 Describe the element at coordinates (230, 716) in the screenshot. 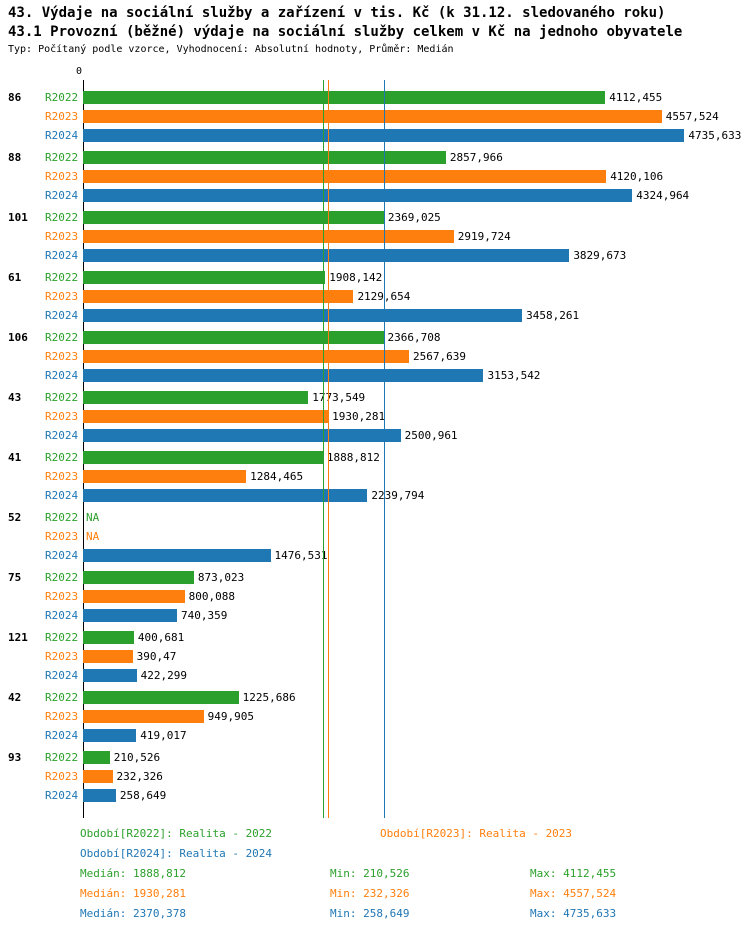

I see `value-label: 949,905` at that location.